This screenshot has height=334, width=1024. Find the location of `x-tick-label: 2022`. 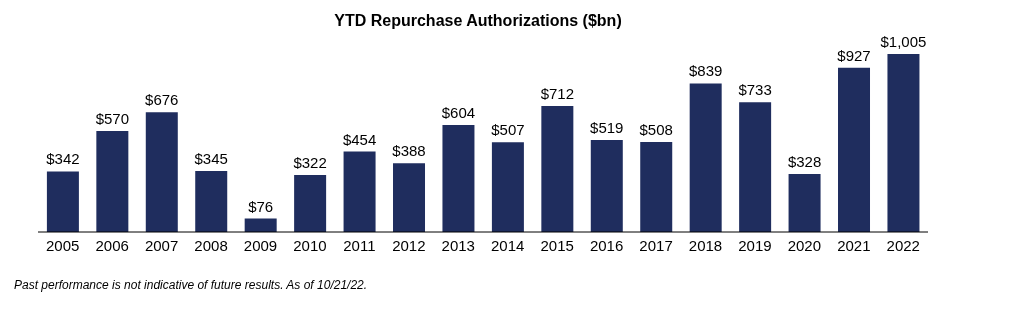

x-tick-label: 2022 is located at coordinates (903, 245).